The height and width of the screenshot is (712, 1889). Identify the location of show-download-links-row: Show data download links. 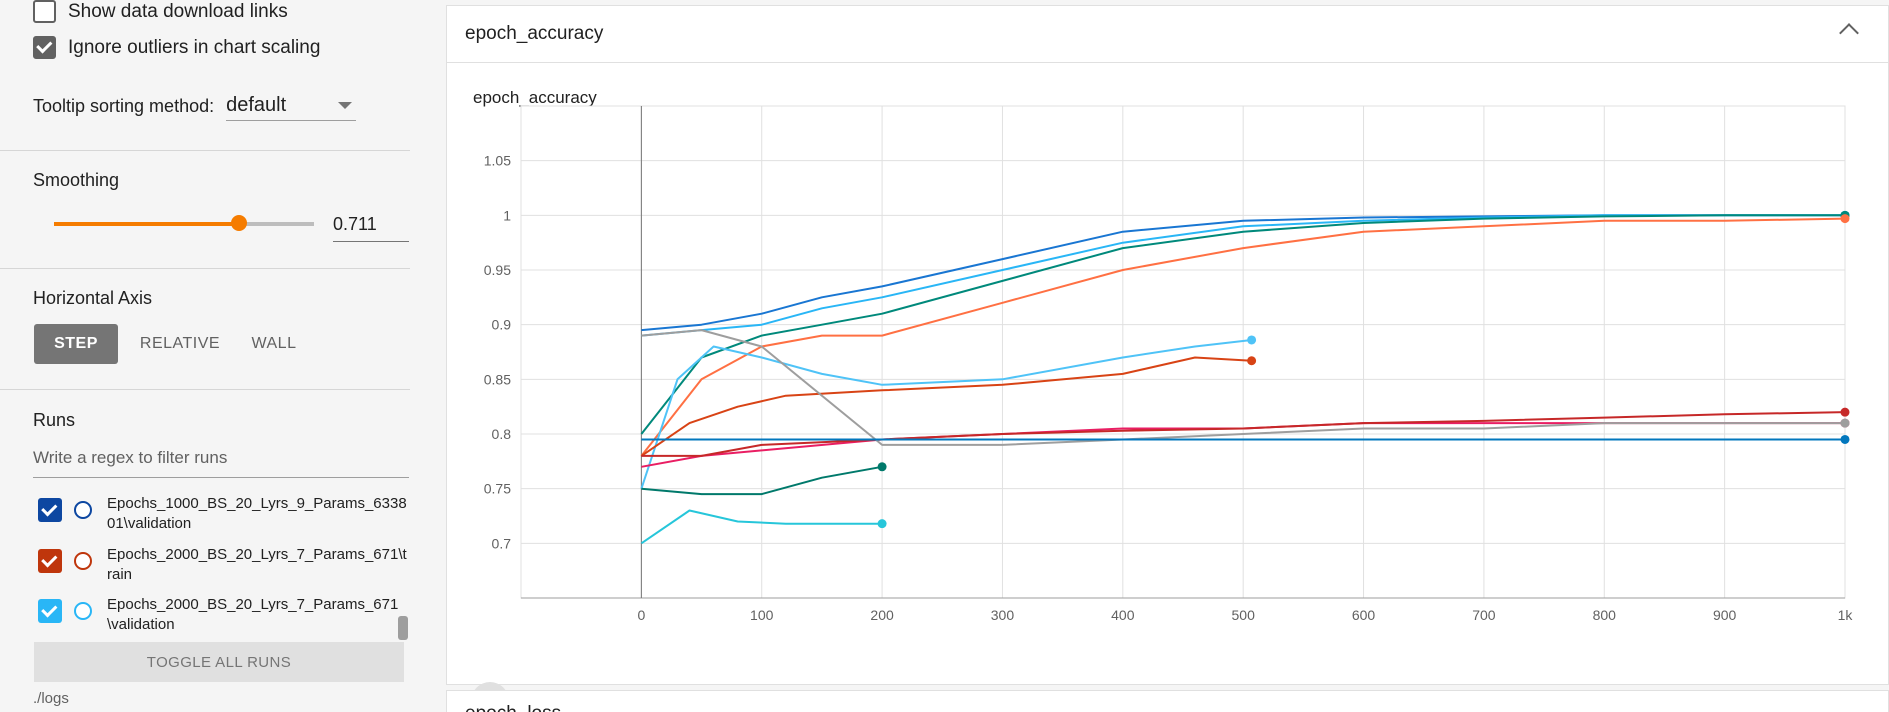
(160, 11).